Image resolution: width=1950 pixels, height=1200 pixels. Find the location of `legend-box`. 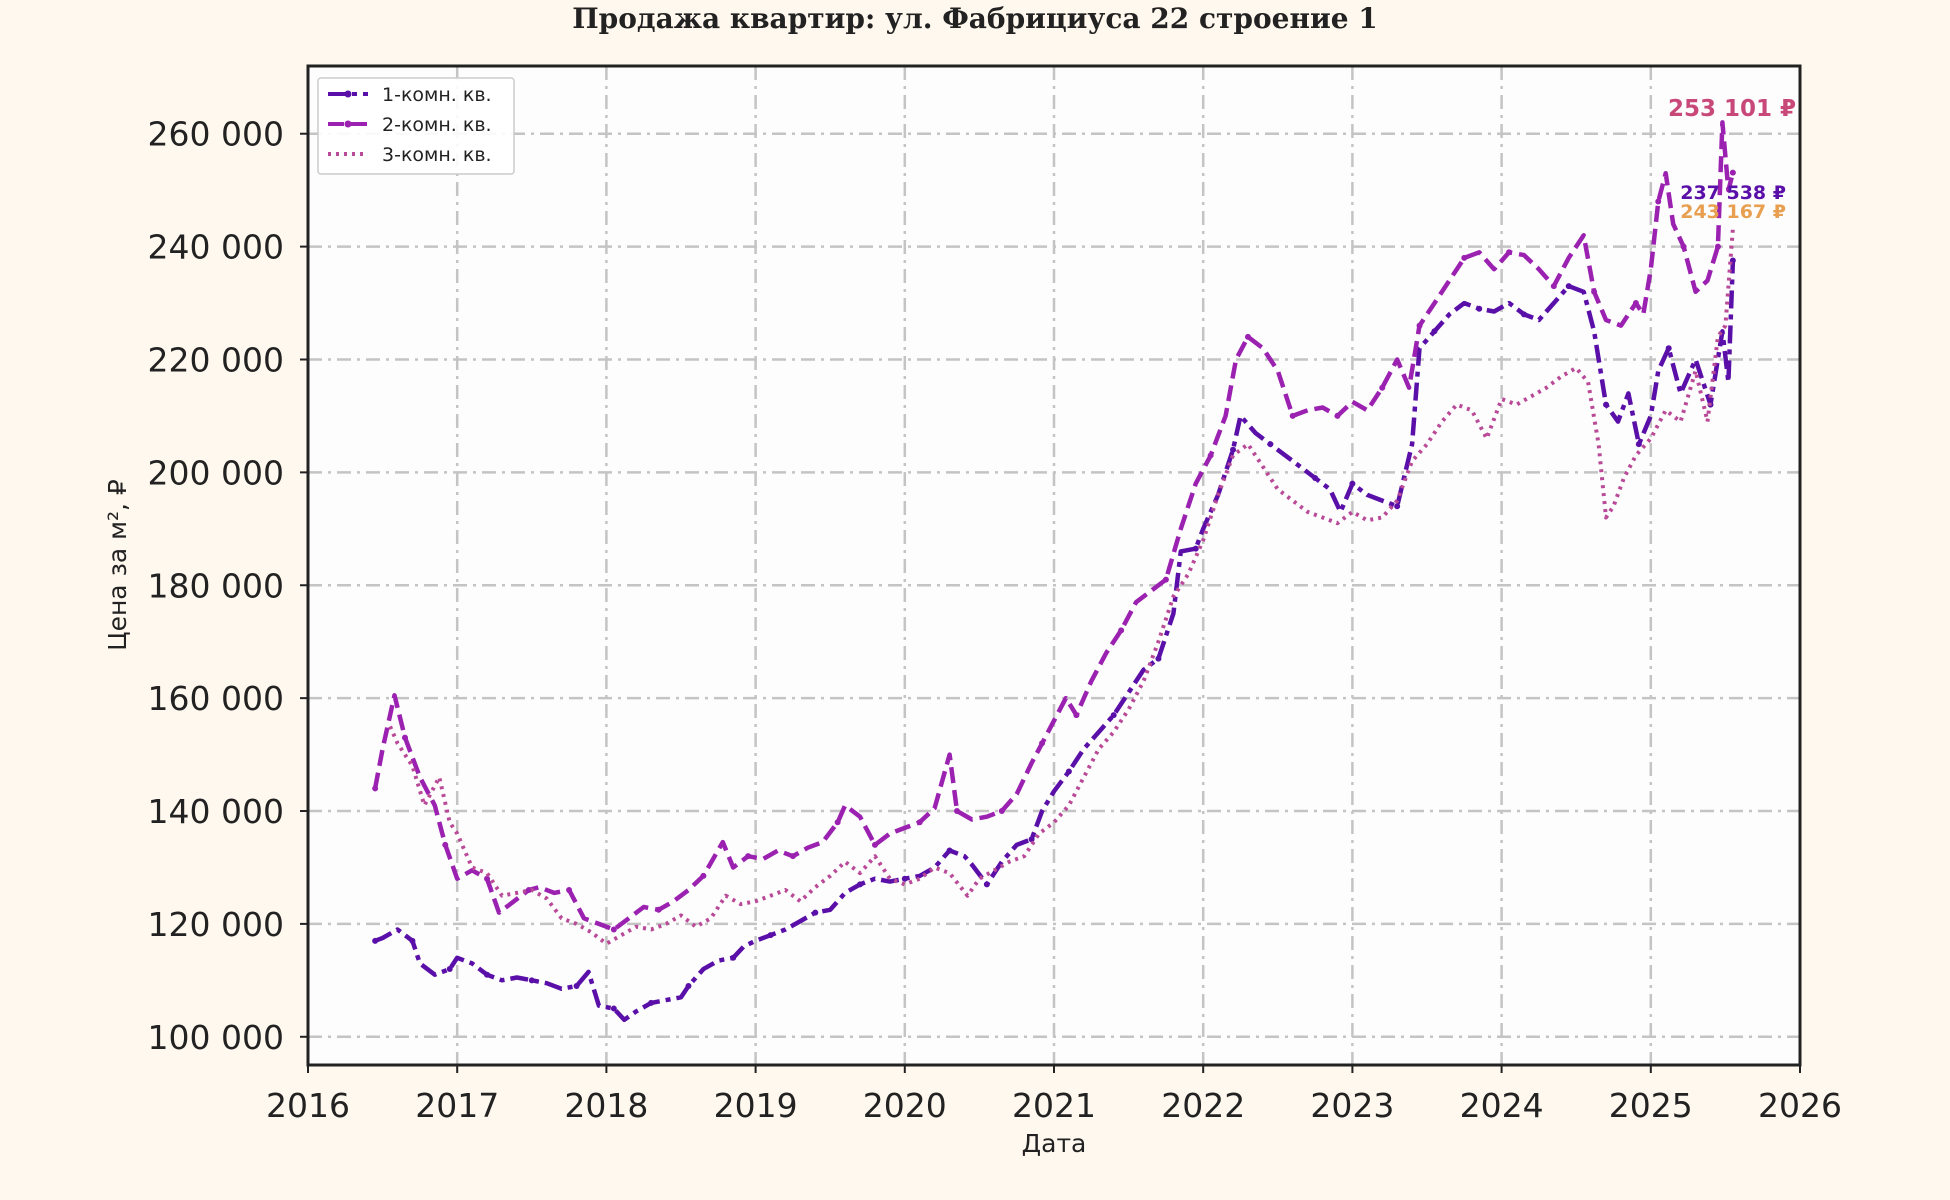

legend-box is located at coordinates (416, 126).